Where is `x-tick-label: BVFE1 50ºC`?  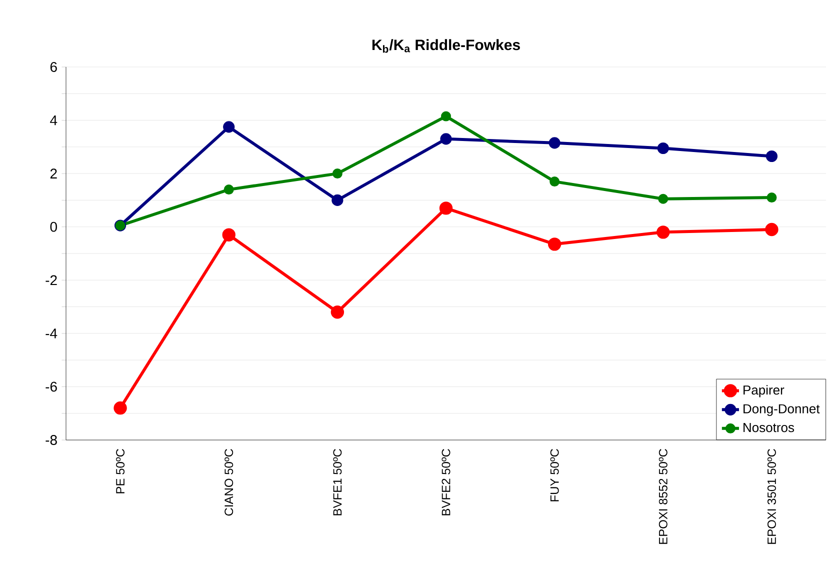
x-tick-label: BVFE1 50ºC is located at coordinates (337, 482).